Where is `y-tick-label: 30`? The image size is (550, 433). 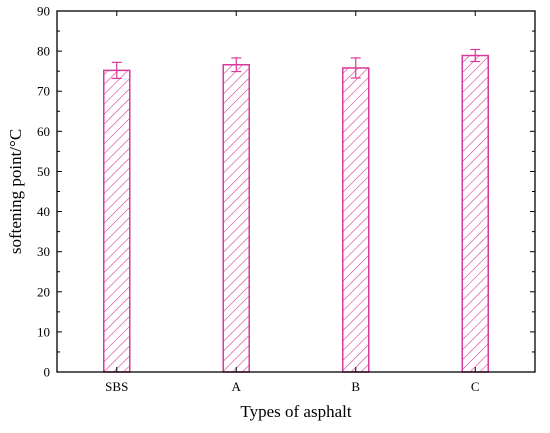 y-tick-label: 30 is located at coordinates (43, 251).